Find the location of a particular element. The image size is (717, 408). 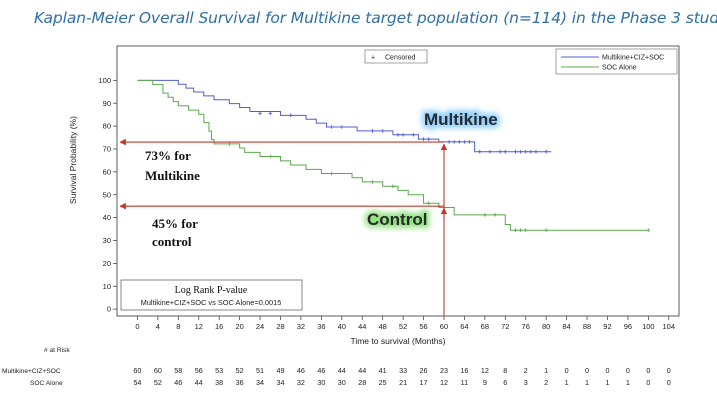

y-tick-label: 10 is located at coordinates (107, 286).